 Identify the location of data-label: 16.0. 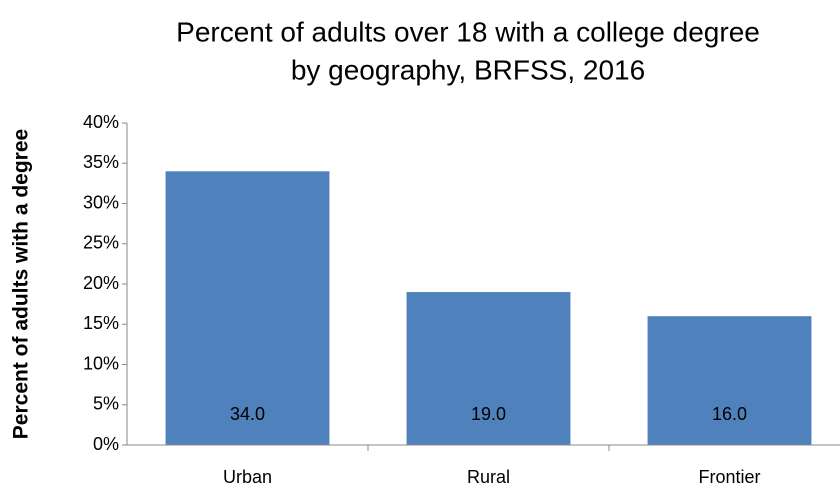
(729, 414).